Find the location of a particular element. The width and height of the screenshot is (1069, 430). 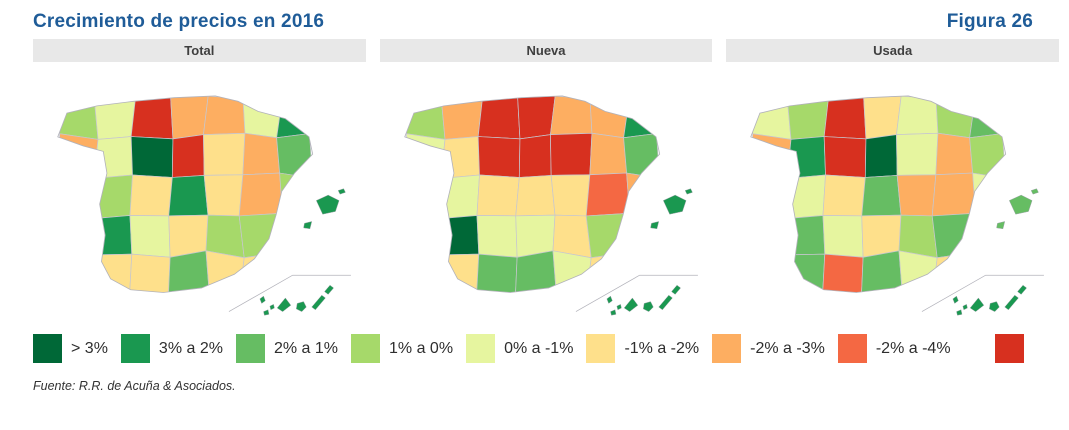

spain-map-total is located at coordinates (204, 205).